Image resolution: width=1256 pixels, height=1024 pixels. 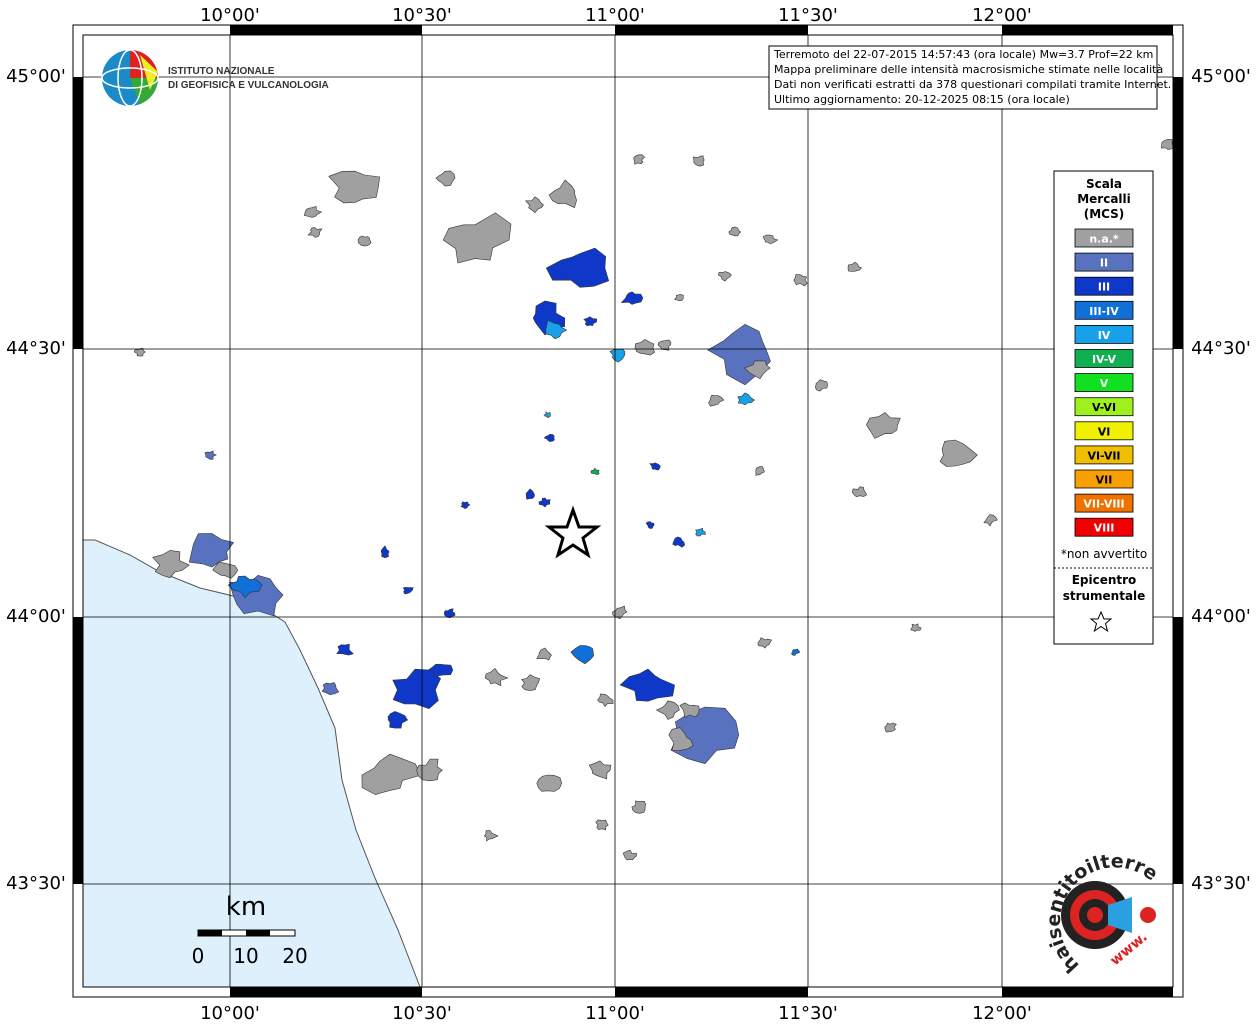 What do you see at coordinates (250, 930) in the screenshot?
I see `scale-bar: km 0 10 20` at bounding box center [250, 930].